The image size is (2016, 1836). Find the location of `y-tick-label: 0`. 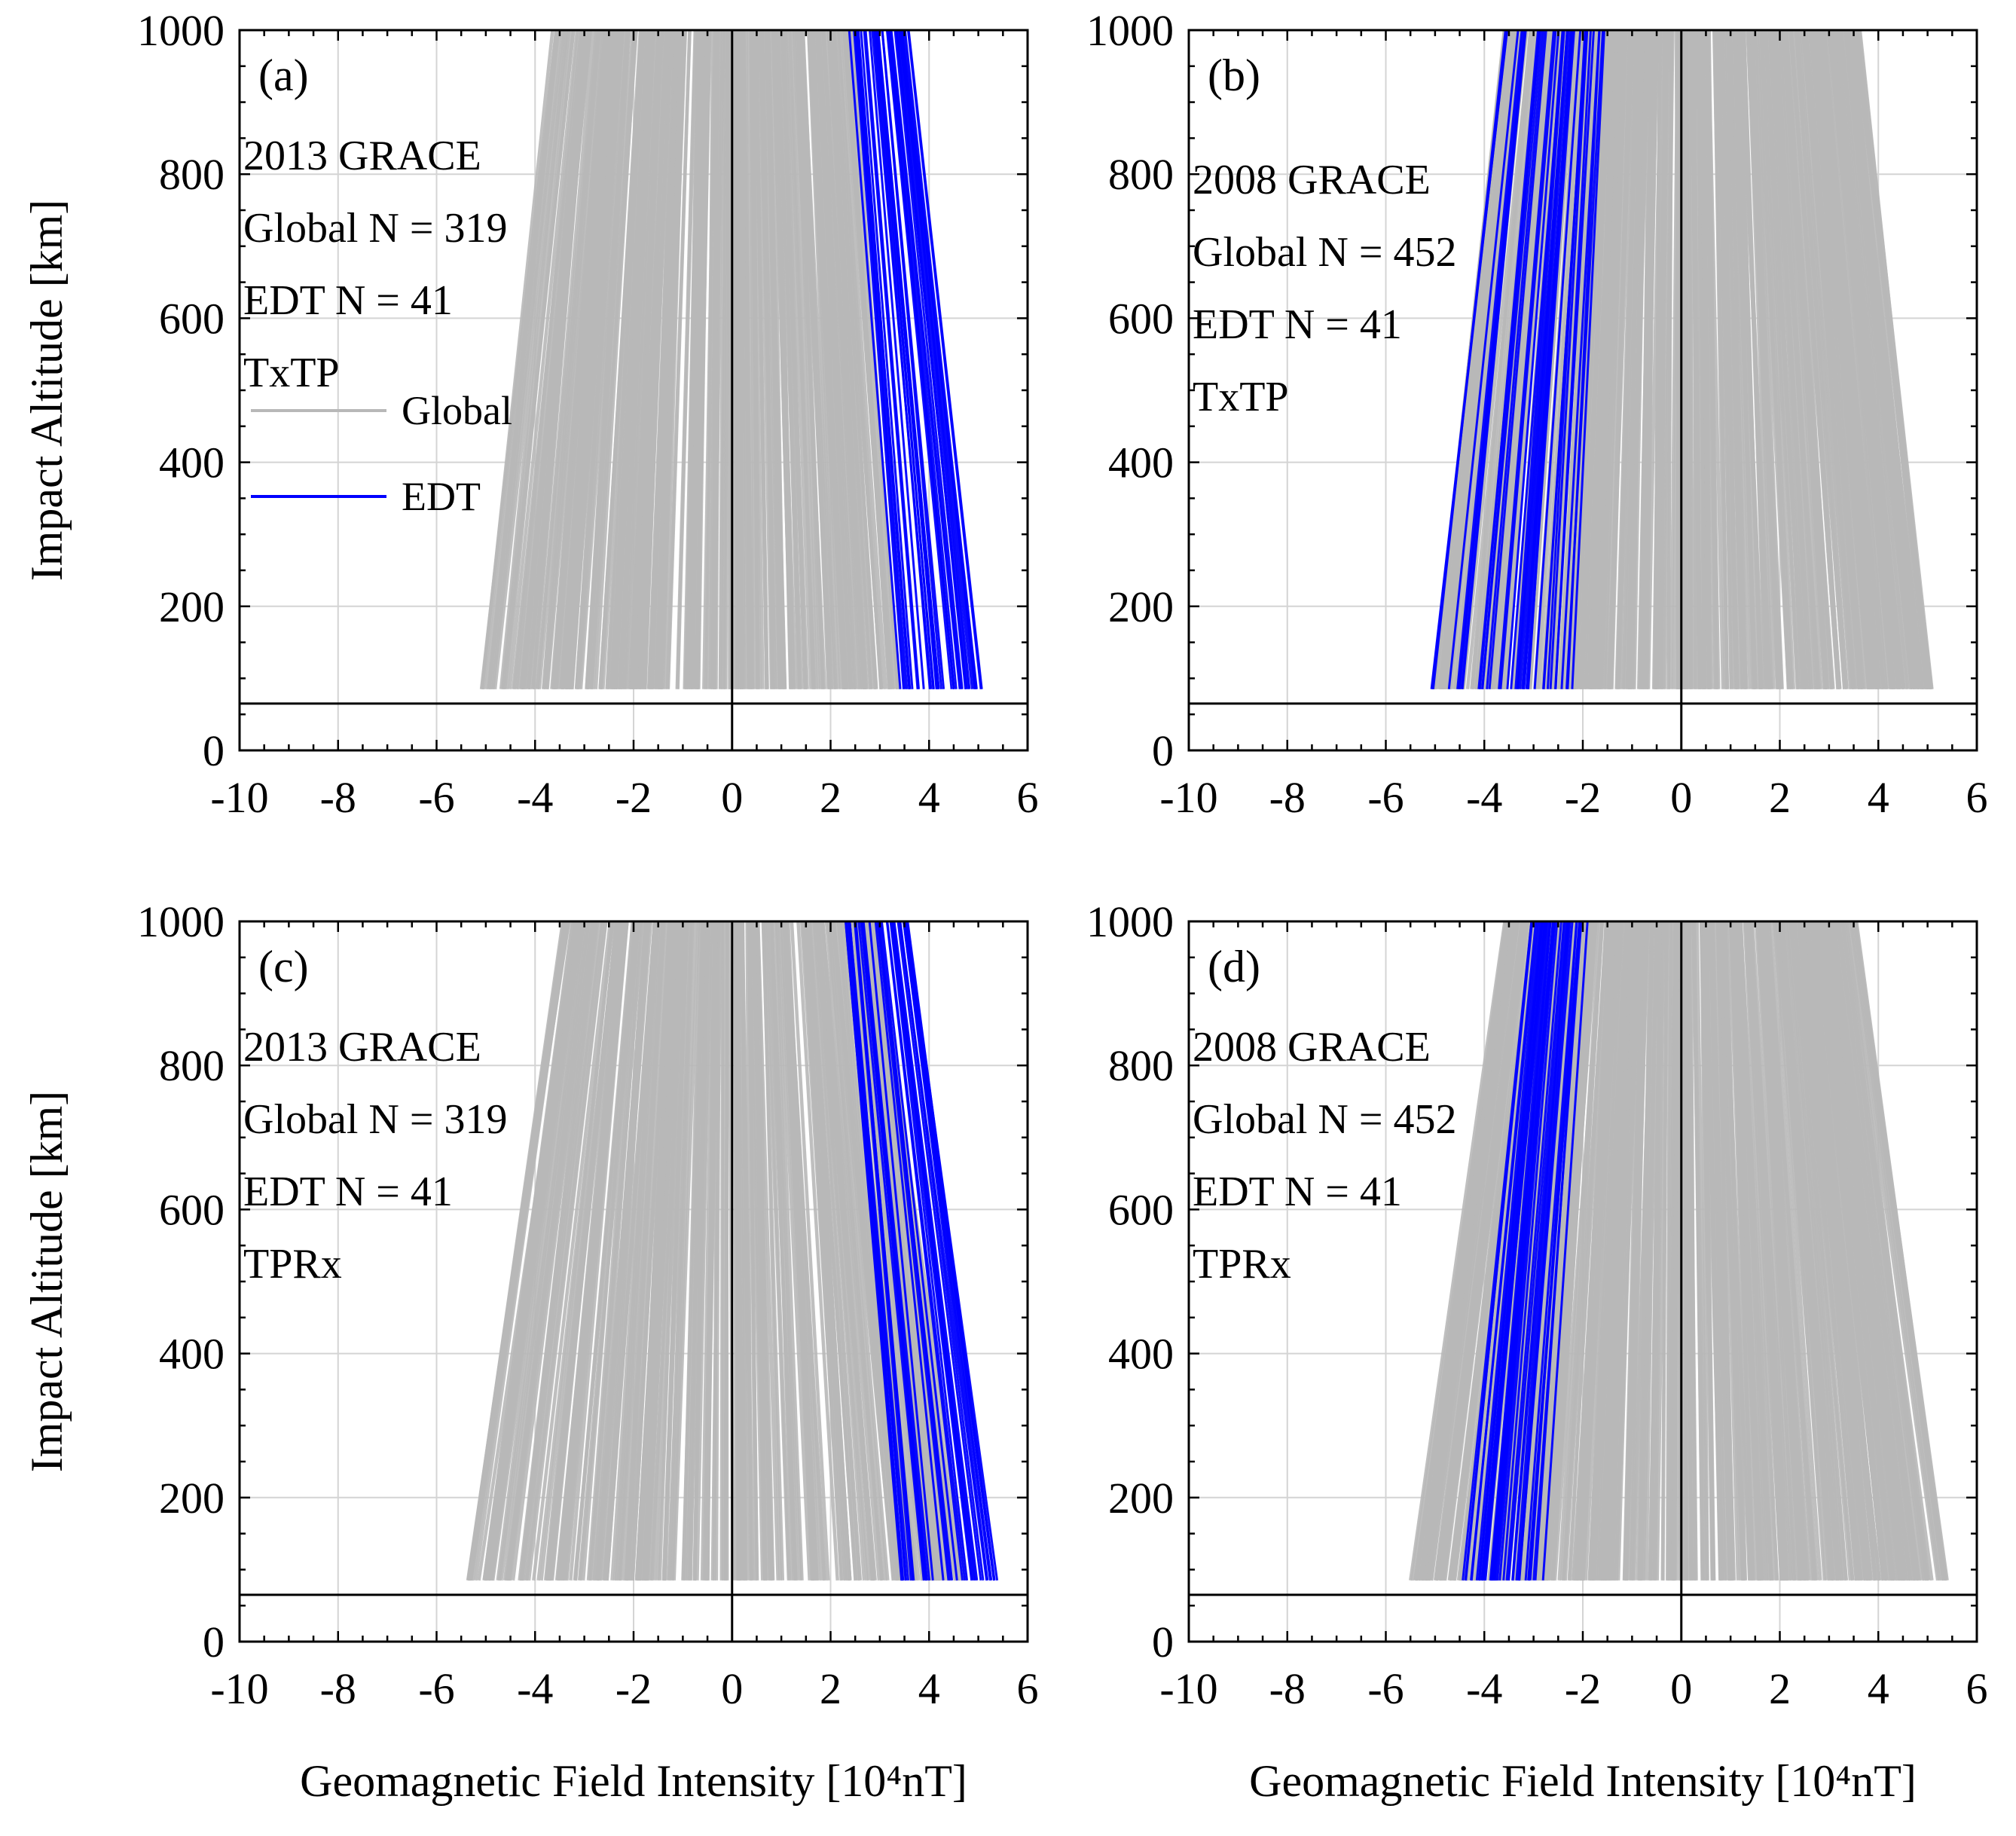

y-tick-label: 0 is located at coordinates (214, 1642).